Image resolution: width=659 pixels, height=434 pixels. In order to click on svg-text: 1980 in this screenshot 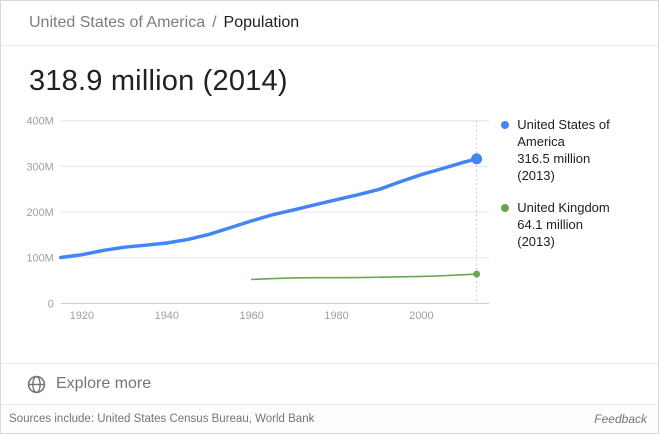, I will do `click(336, 316)`.